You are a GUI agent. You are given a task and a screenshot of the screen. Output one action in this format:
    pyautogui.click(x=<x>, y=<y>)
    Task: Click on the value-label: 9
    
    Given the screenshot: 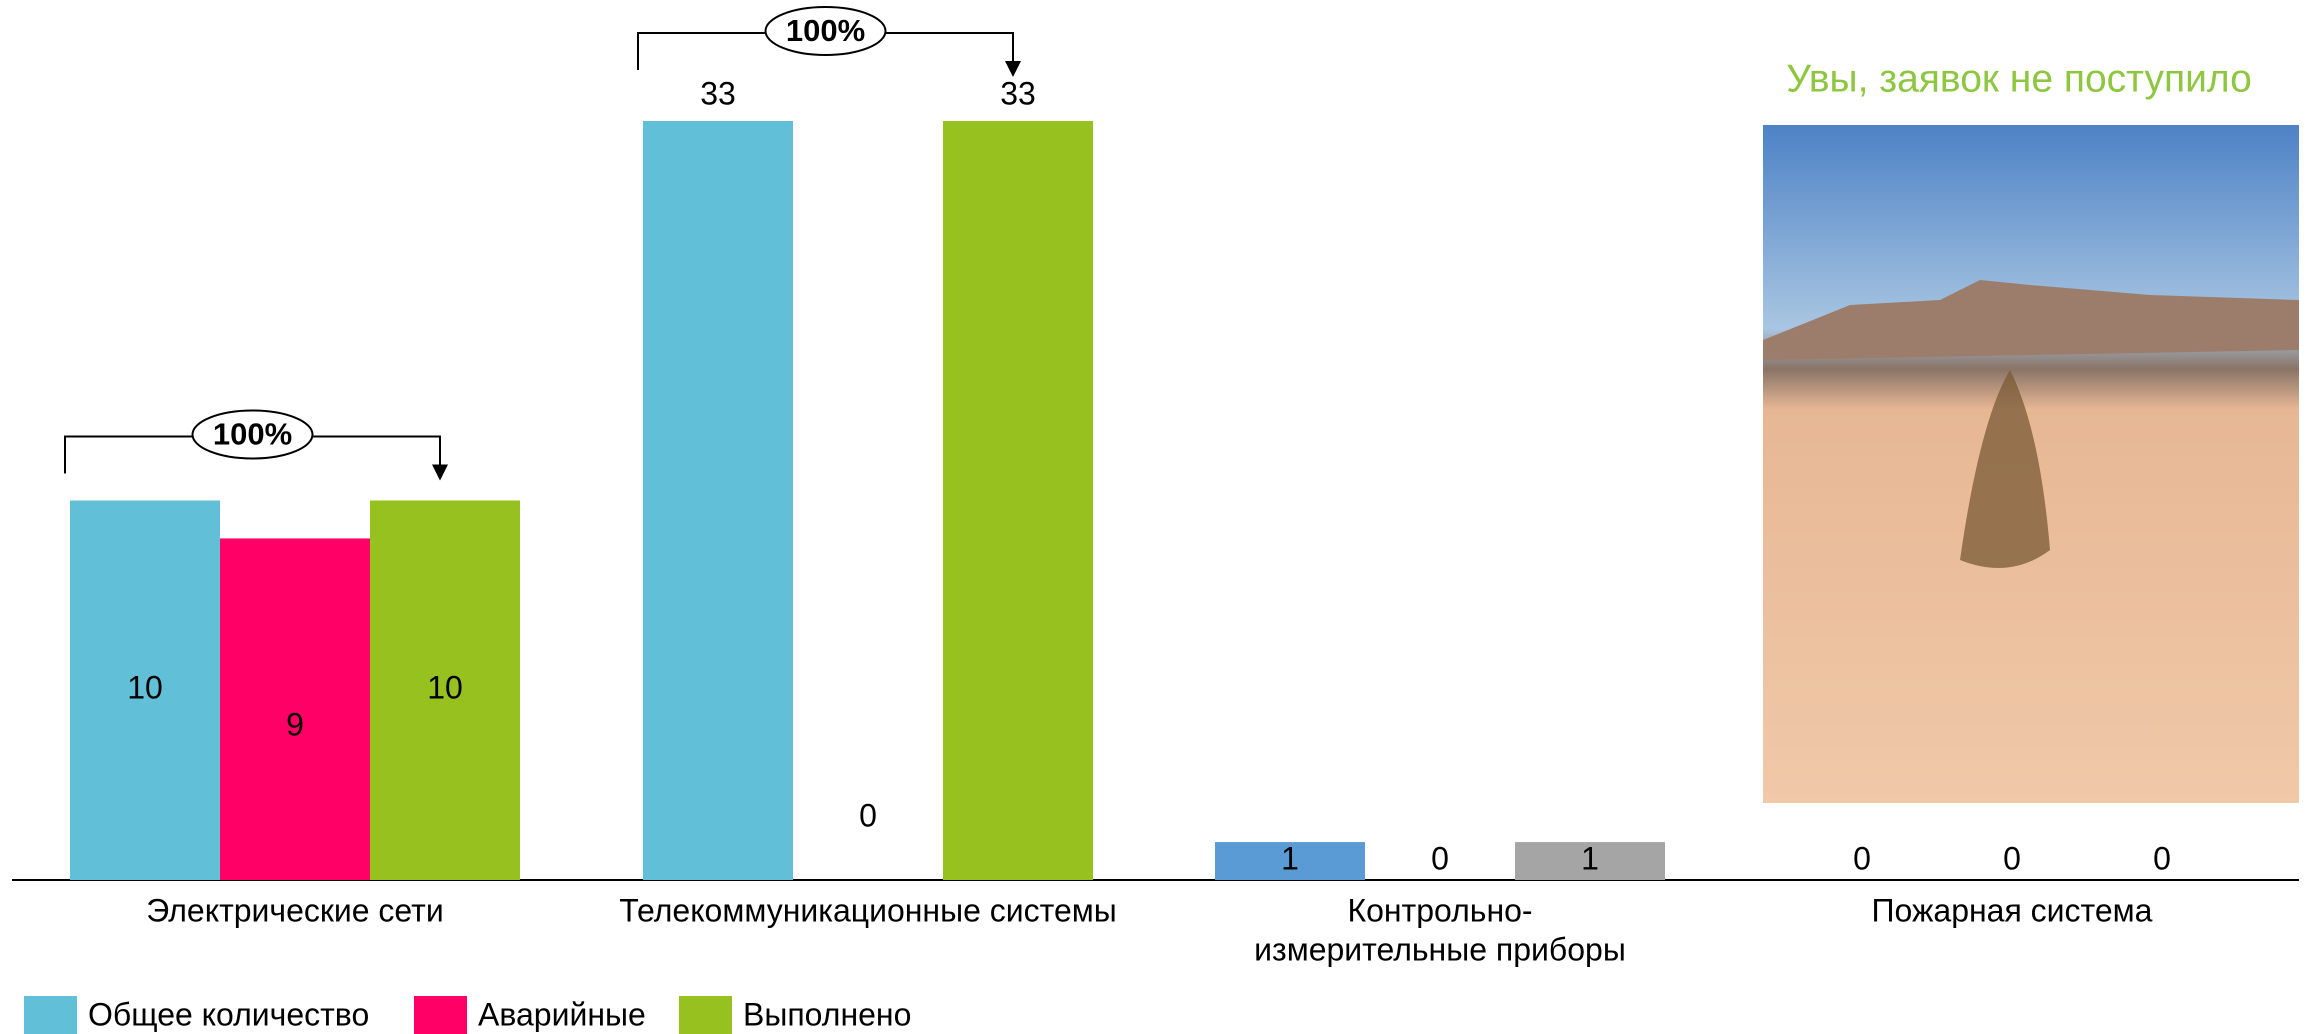 What is the action you would take?
    pyautogui.click(x=295, y=725)
    